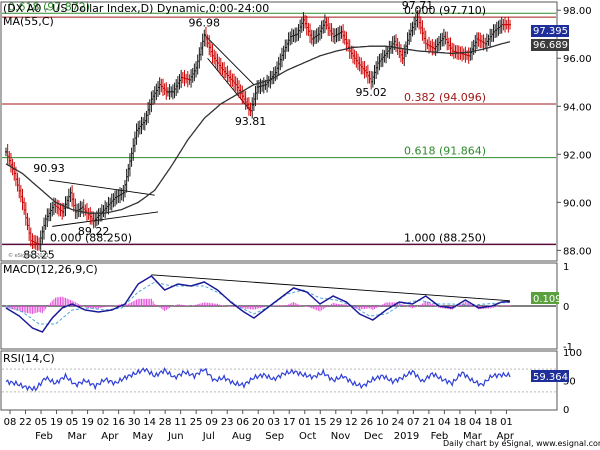 This screenshot has width=600, height=450. Describe the element at coordinates (577, 11) in the screenshot. I see `price-ytick-label: 98.00` at that location.